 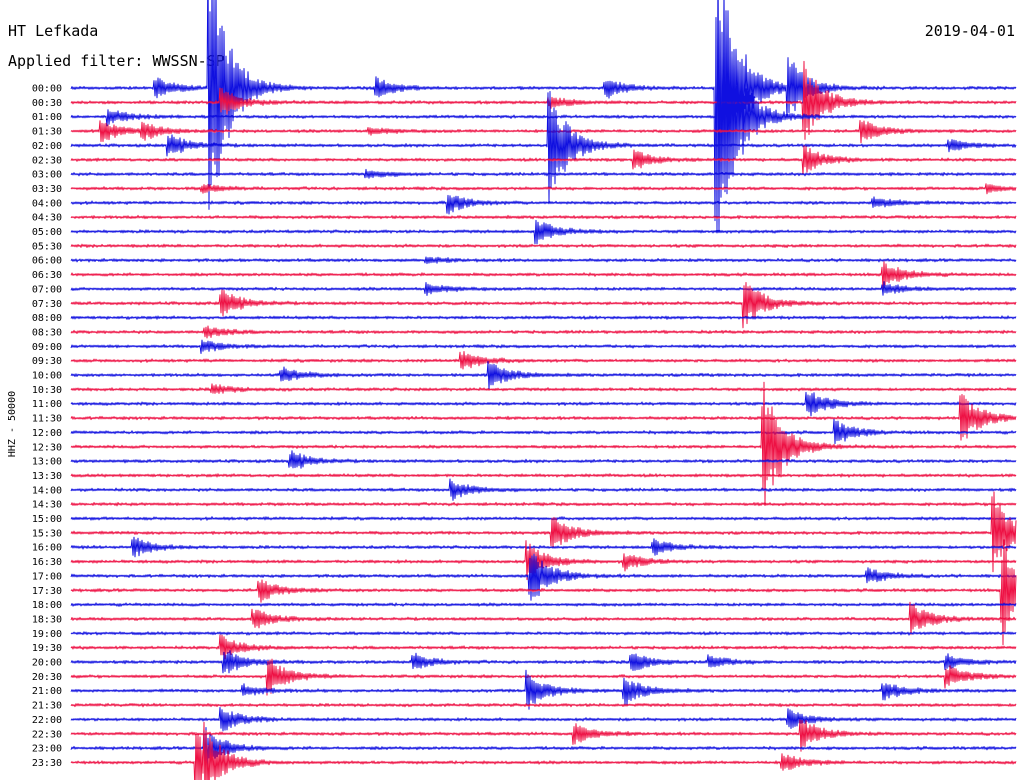 I want to click on time-tick-label: 13:30, so click(x=47, y=476).